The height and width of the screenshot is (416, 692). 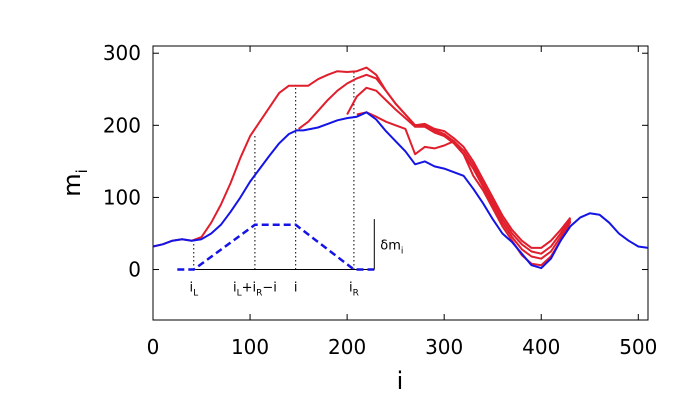 I want to click on label-i-L-plus-i-R-minus-i: iL+iR−i, so click(x=255, y=290).